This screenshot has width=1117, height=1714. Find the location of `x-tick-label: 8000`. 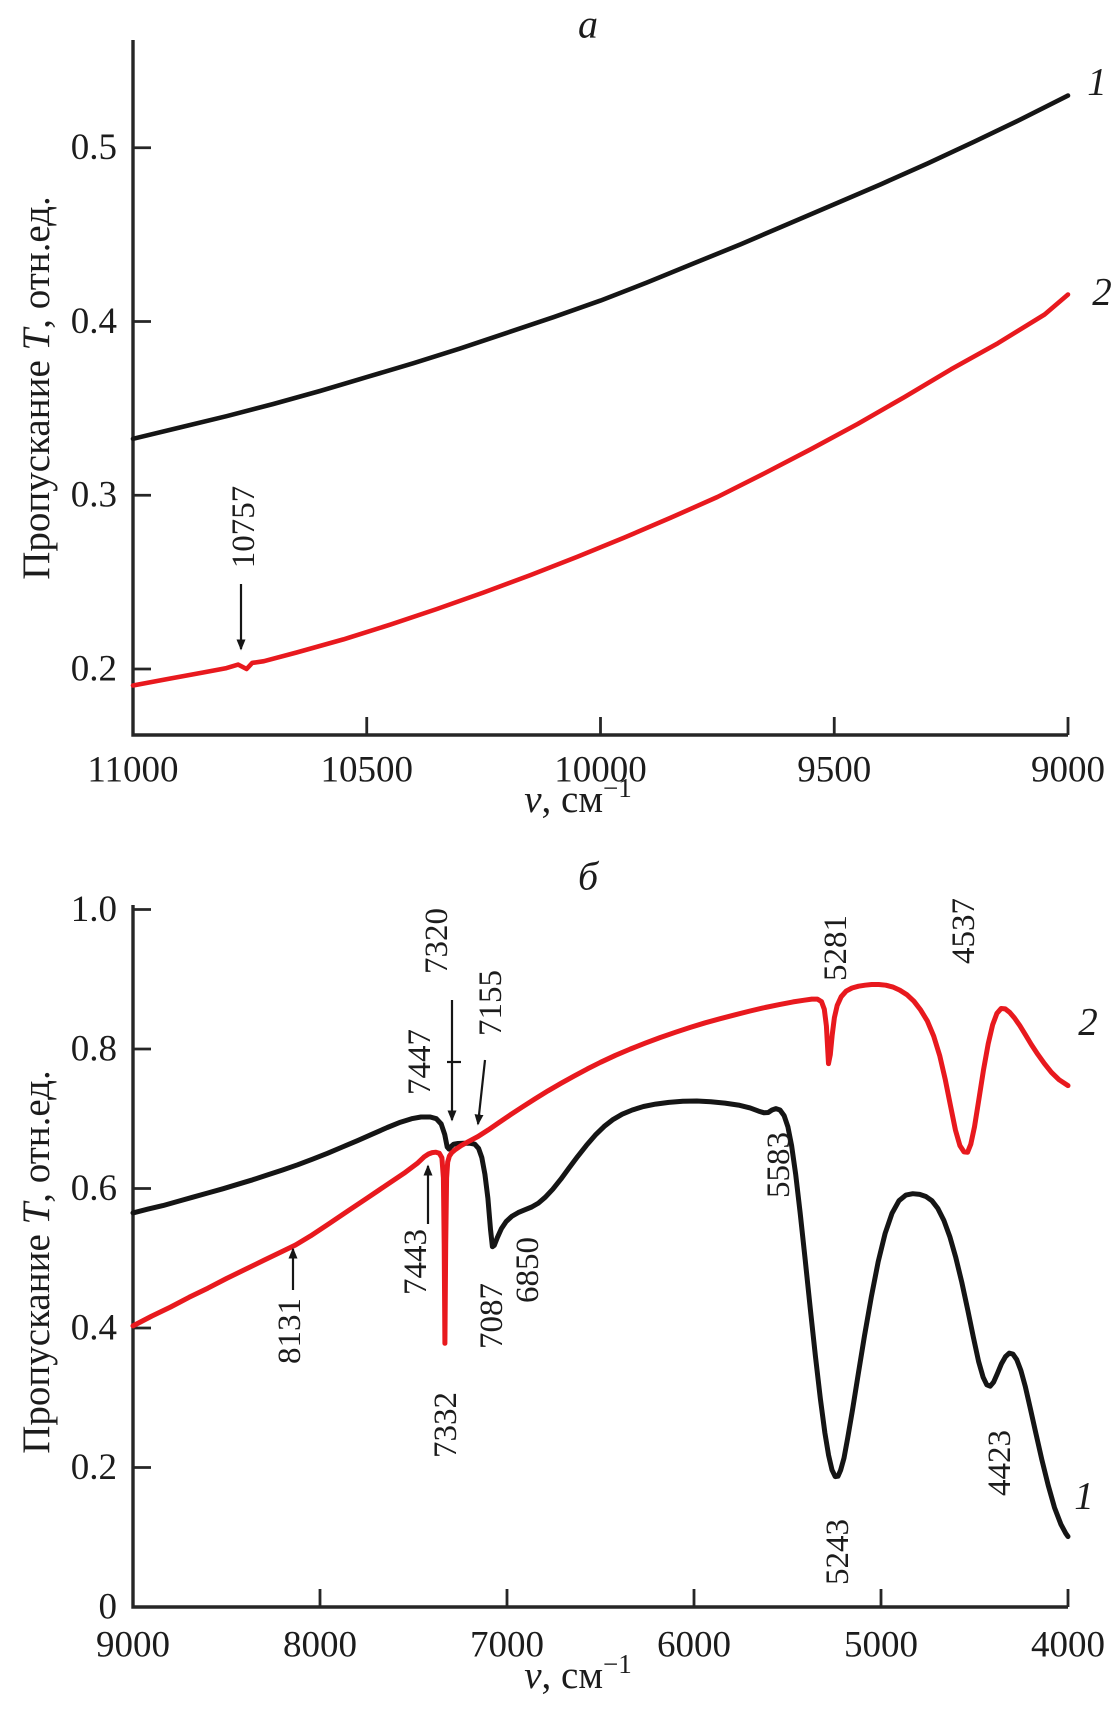

x-tick-label: 8000 is located at coordinates (320, 1645).